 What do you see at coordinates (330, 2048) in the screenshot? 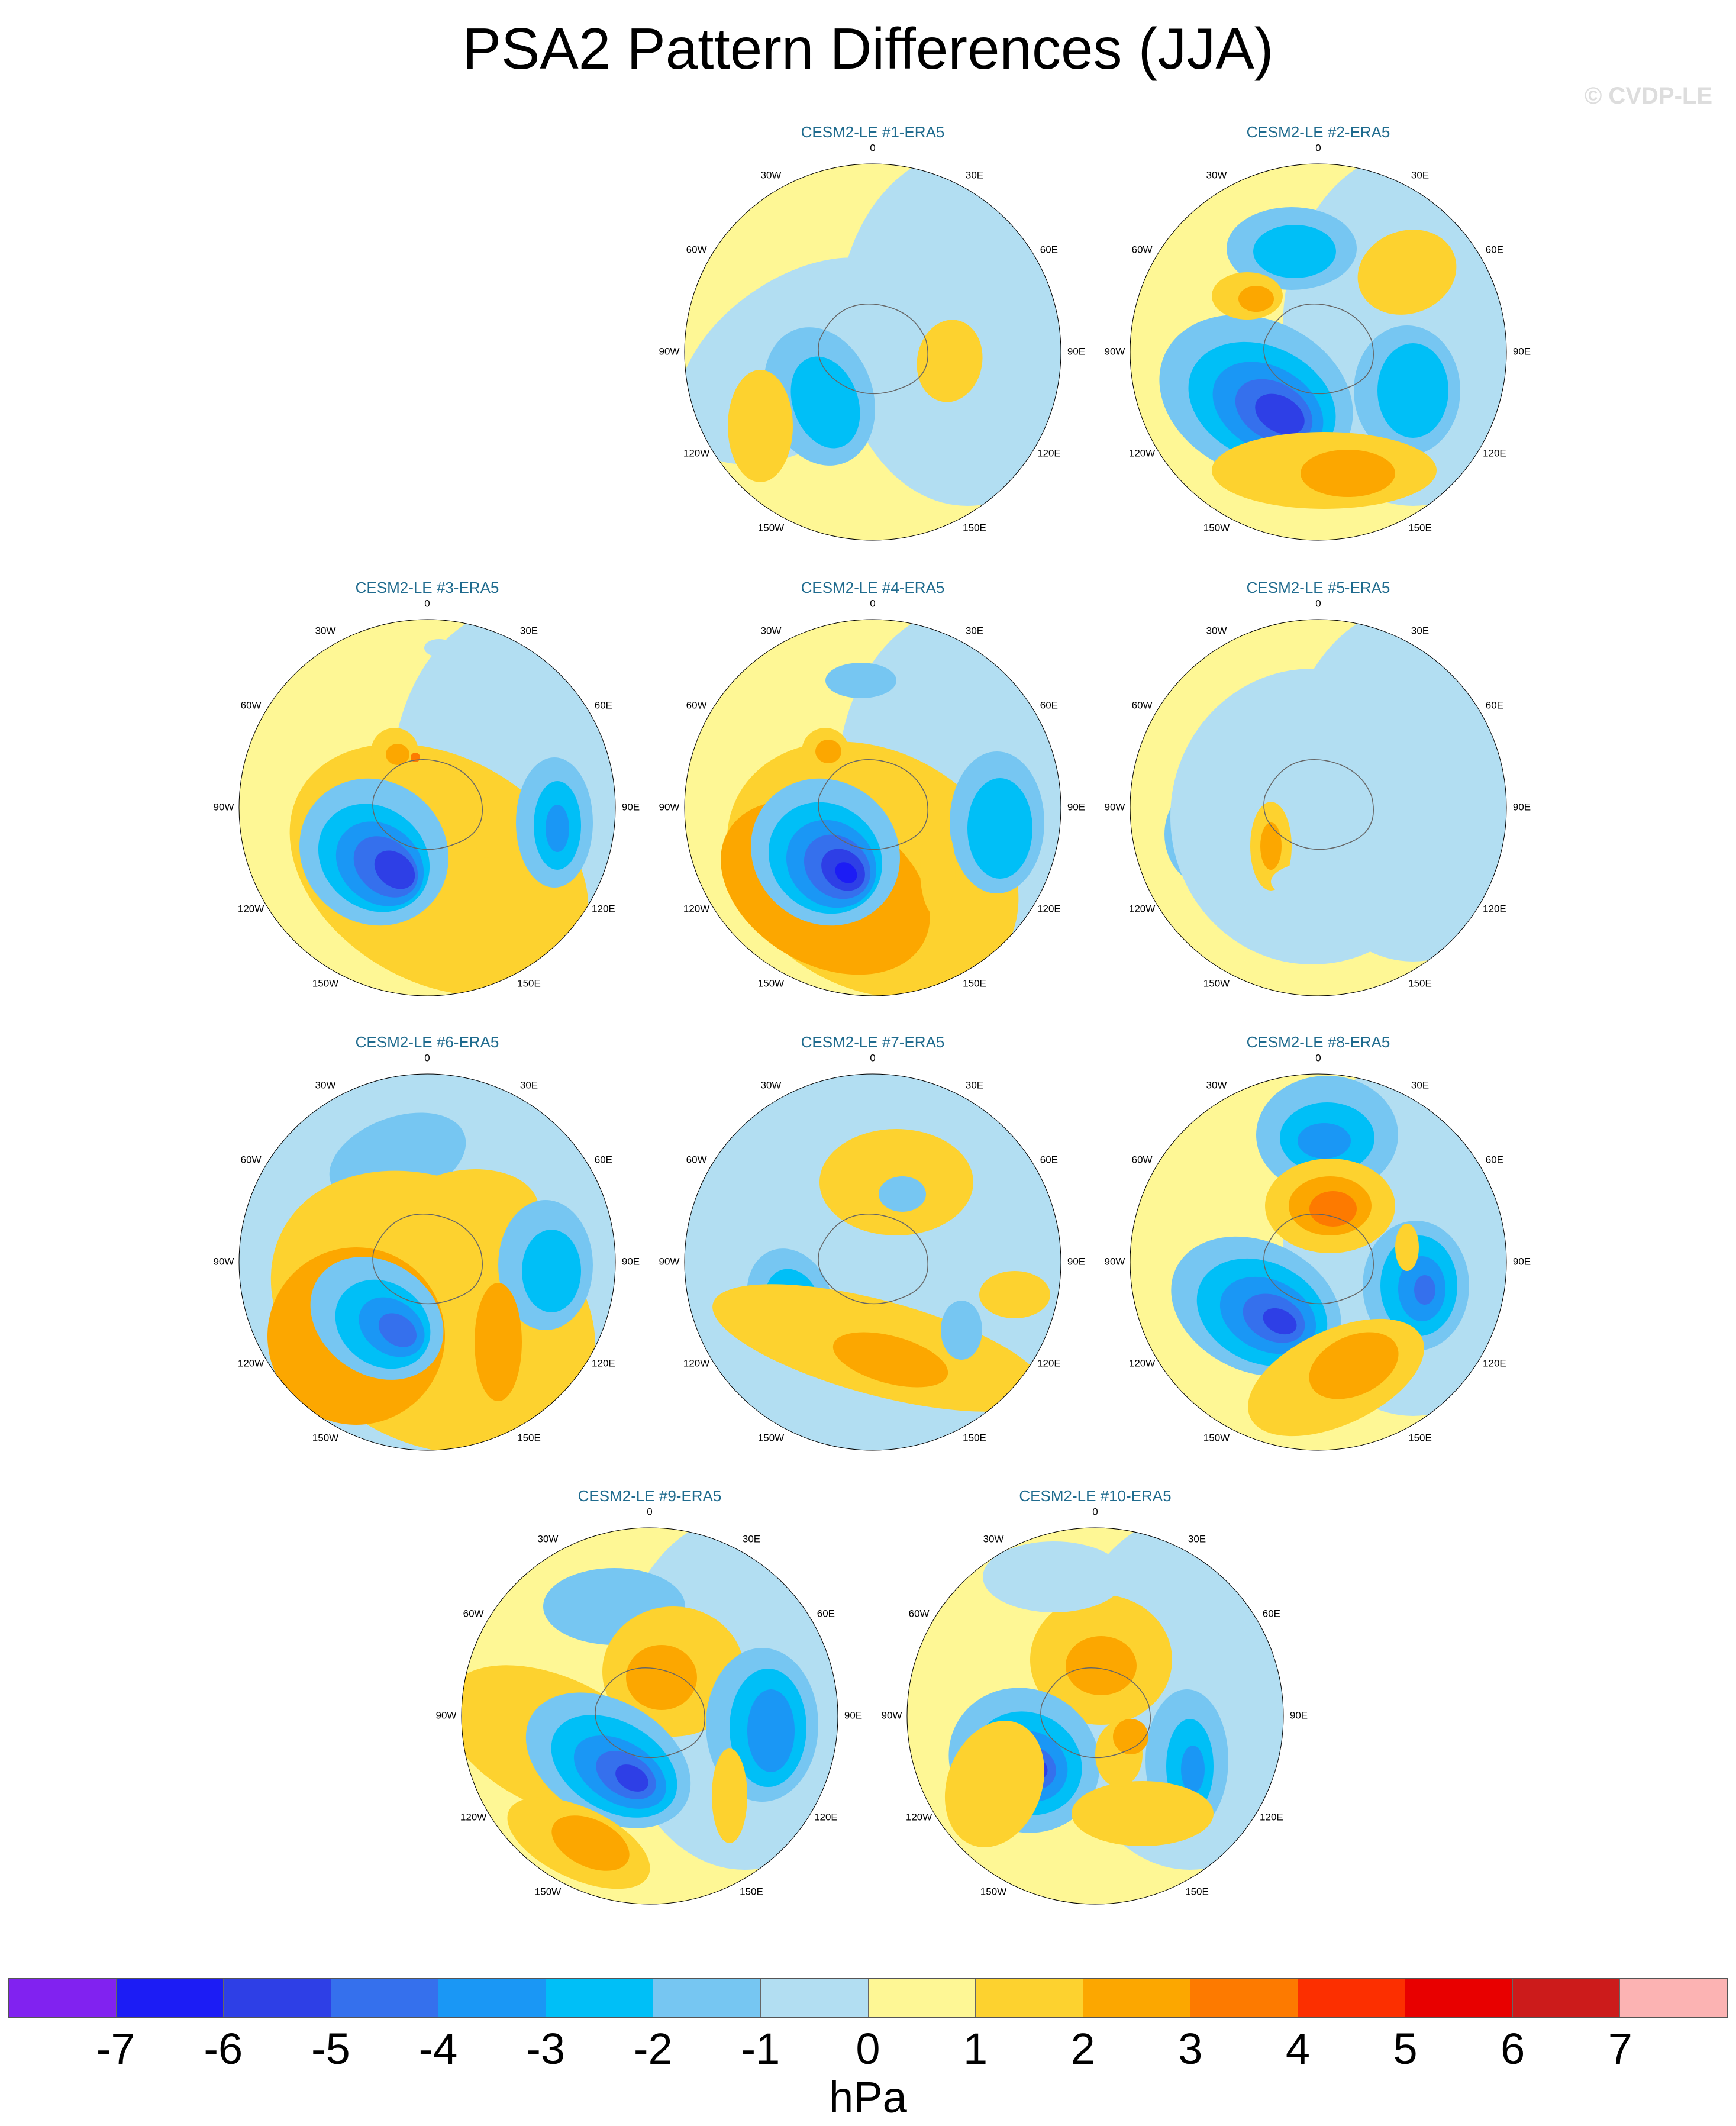
I see `colorbar-tick-label: -5` at bounding box center [330, 2048].